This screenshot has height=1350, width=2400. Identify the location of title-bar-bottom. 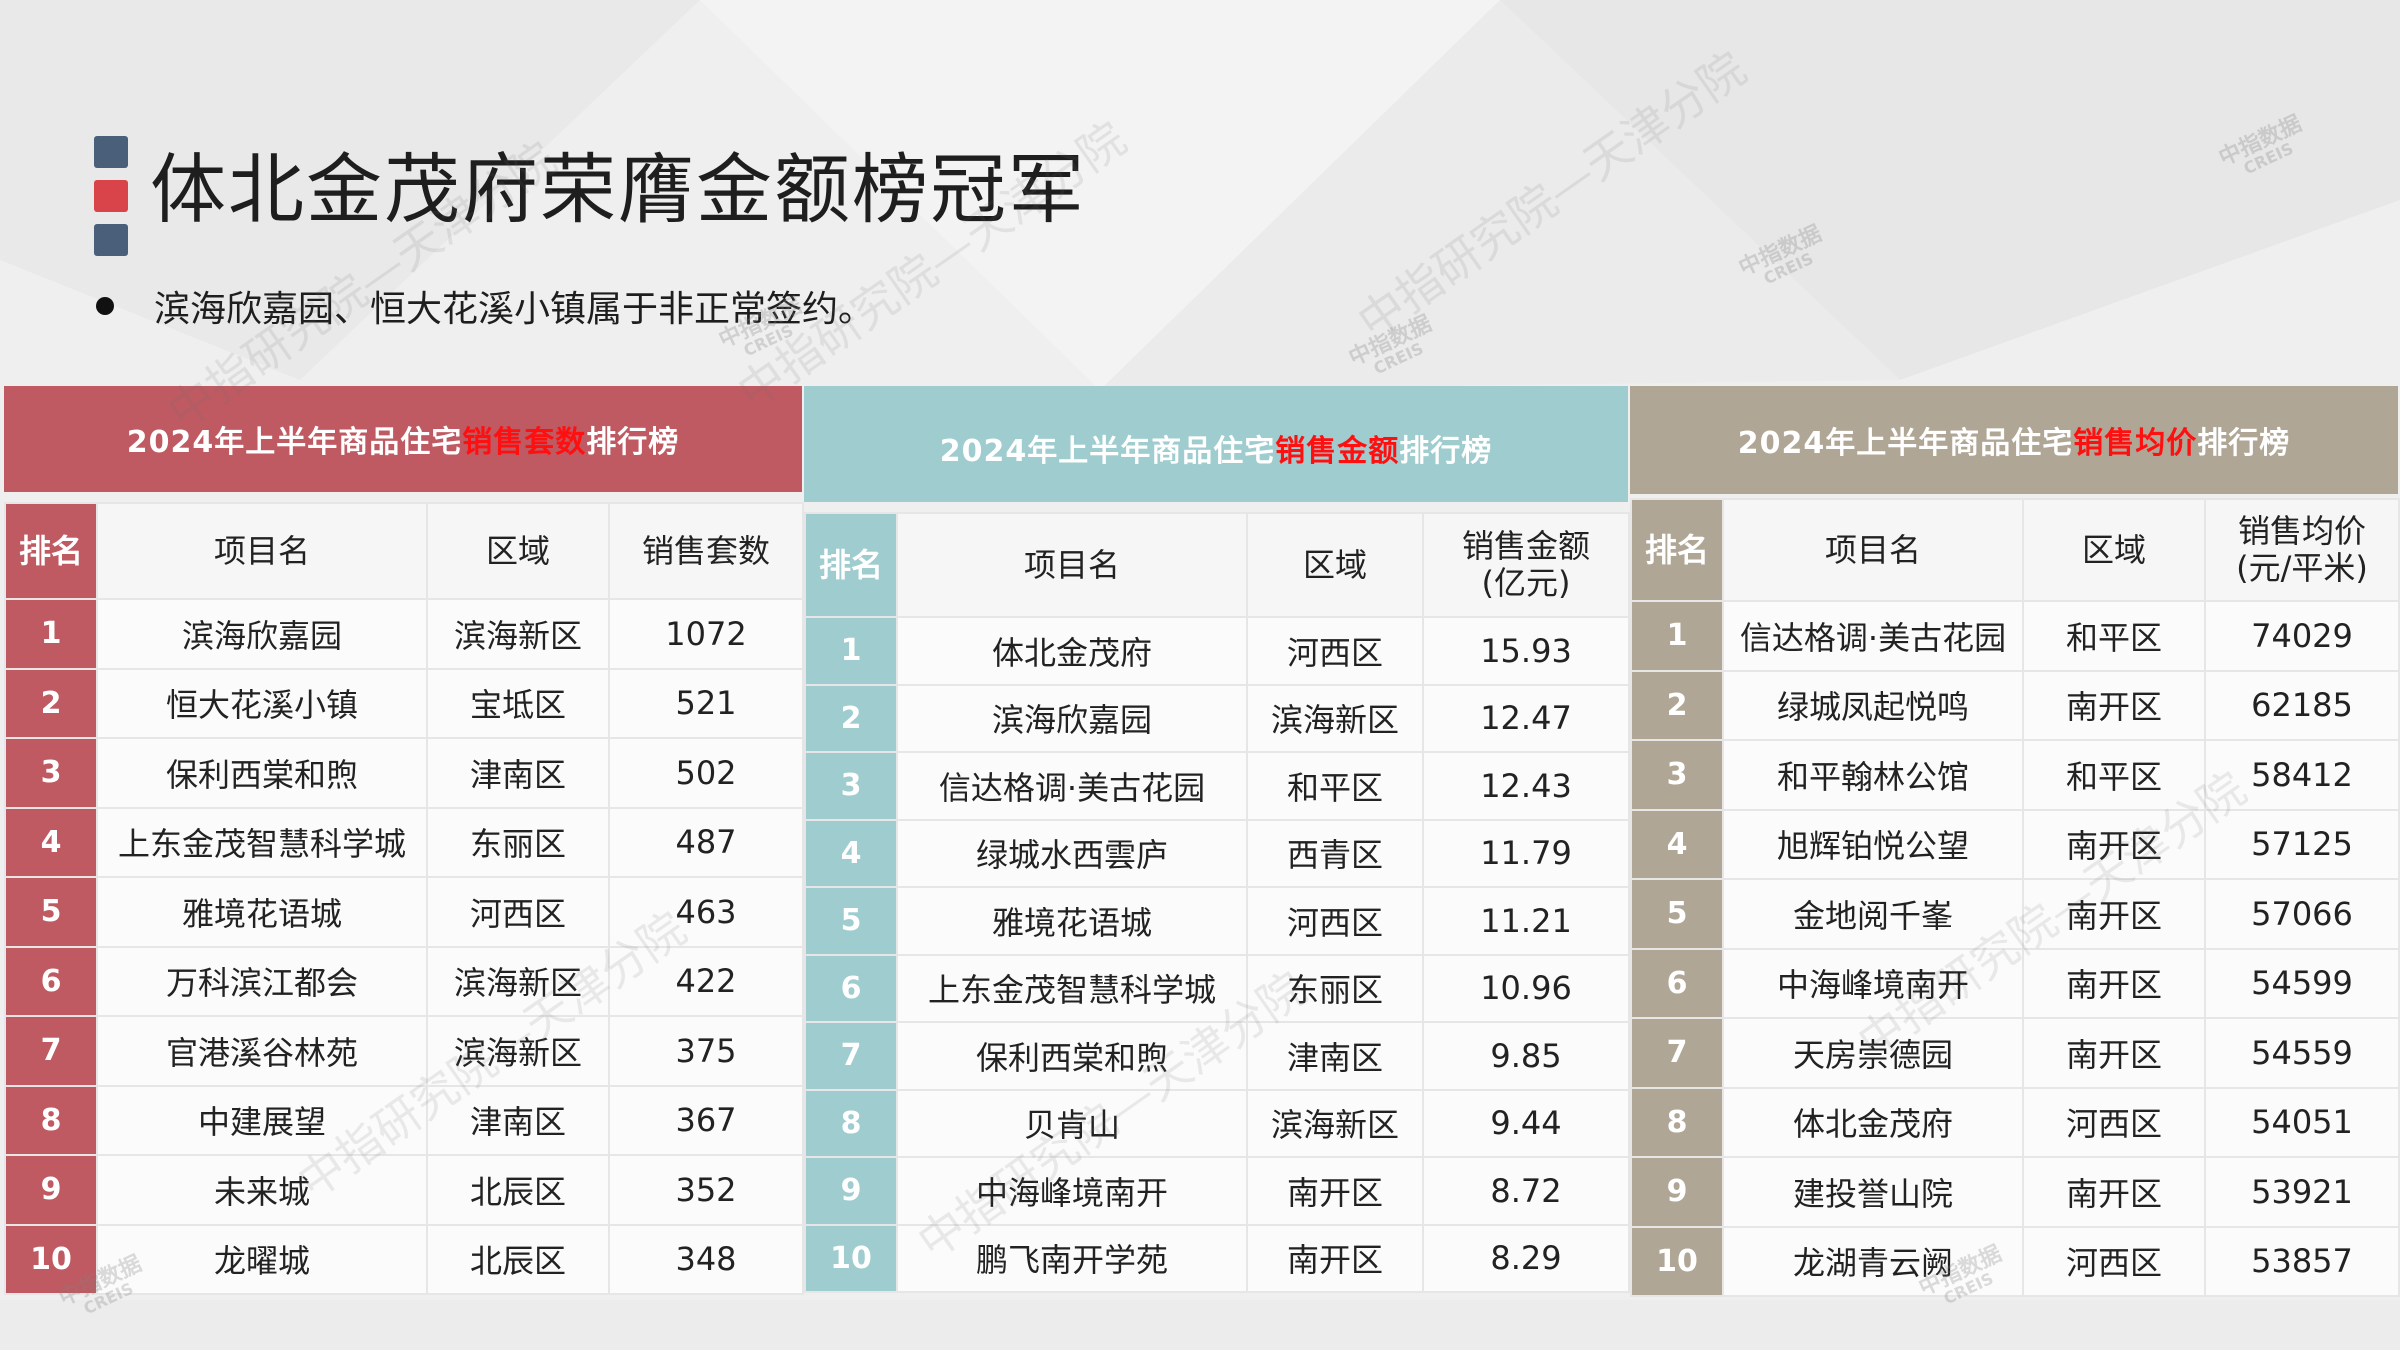
(111, 240).